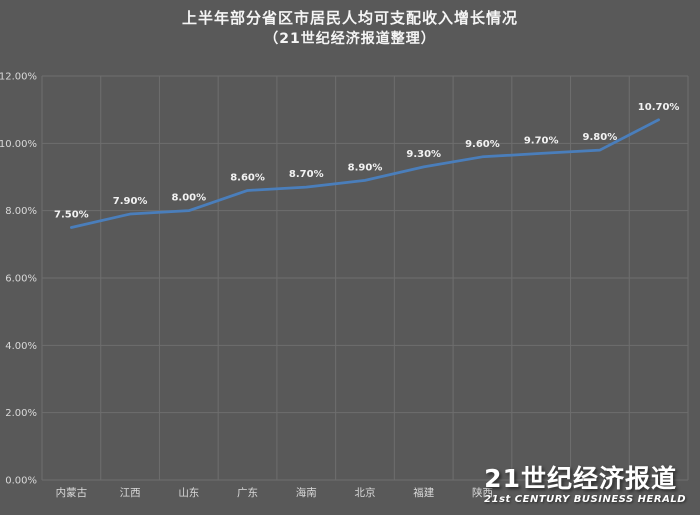 The image size is (700, 515). What do you see at coordinates (18, 144) in the screenshot?
I see `y-axis-tick-label: 10.00%` at bounding box center [18, 144].